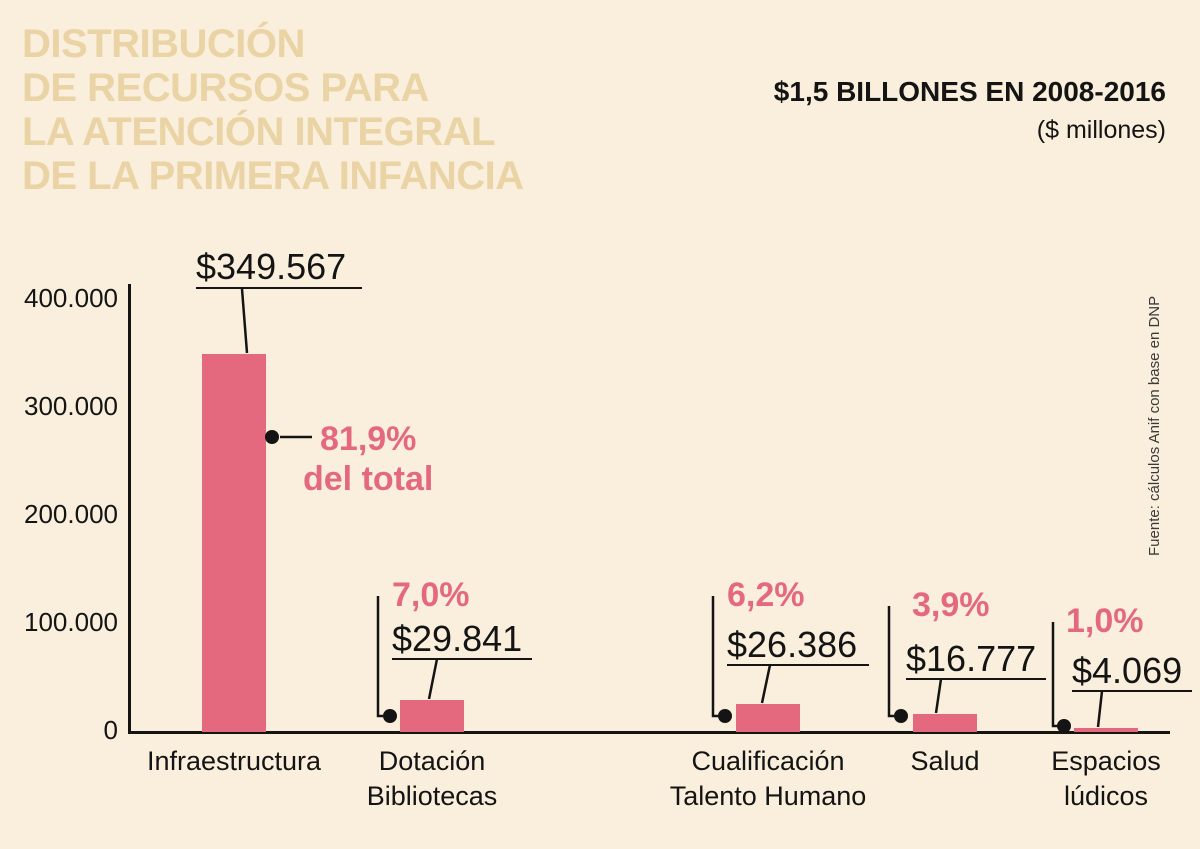 This screenshot has width=1200, height=849. What do you see at coordinates (768, 779) in the screenshot?
I see `x-label-cualificacion: Cualificación Talento Humano` at bounding box center [768, 779].